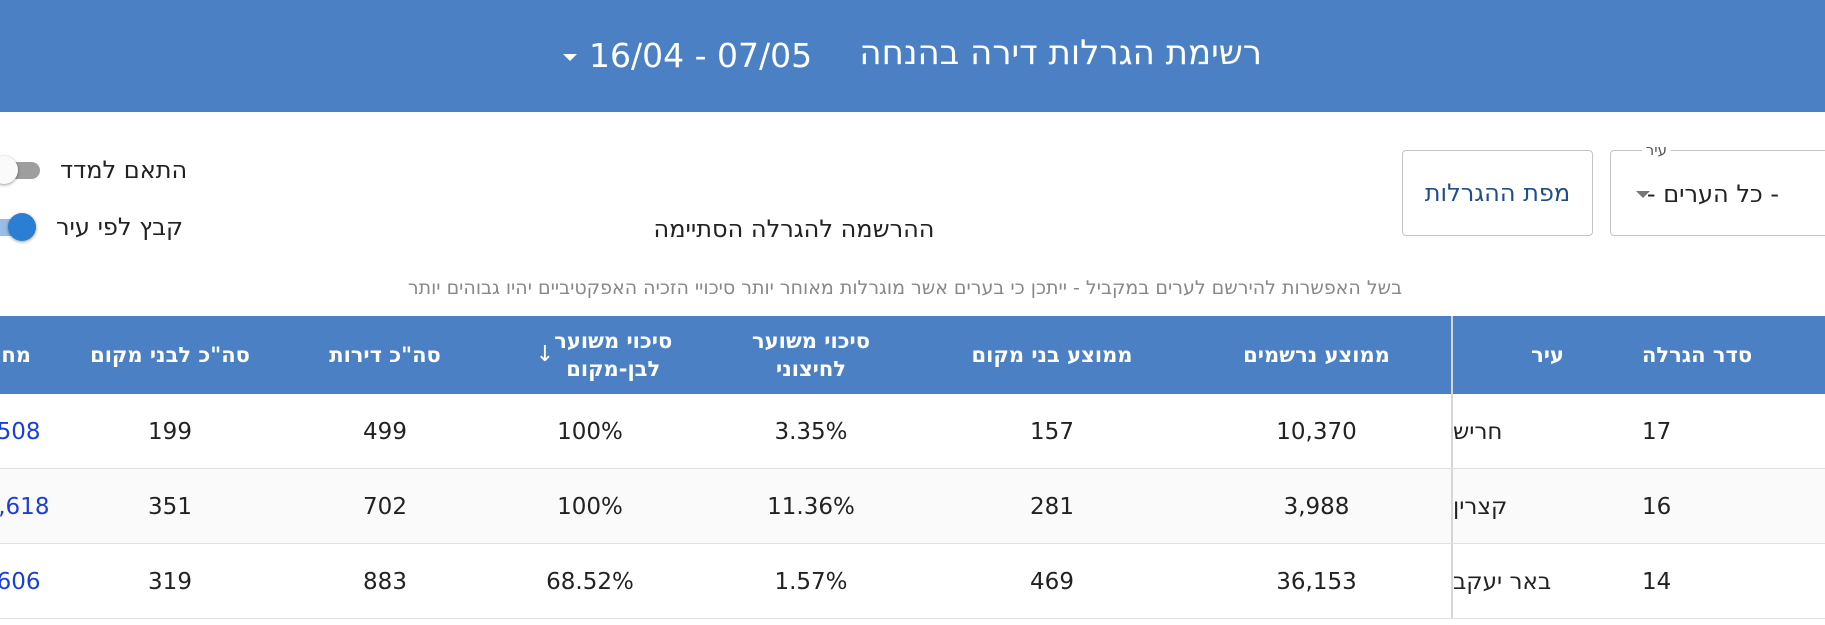  I want to click on cell-total-locals: 199, so click(170, 431).